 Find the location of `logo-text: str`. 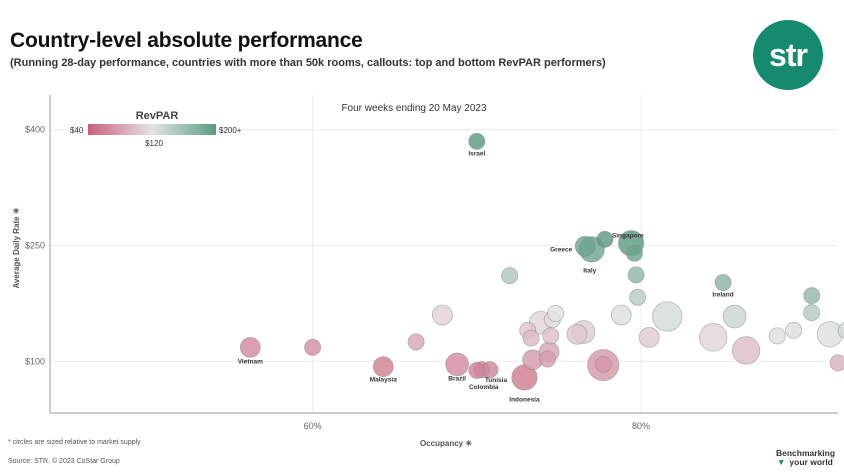

logo-text: str is located at coordinates (788, 54).